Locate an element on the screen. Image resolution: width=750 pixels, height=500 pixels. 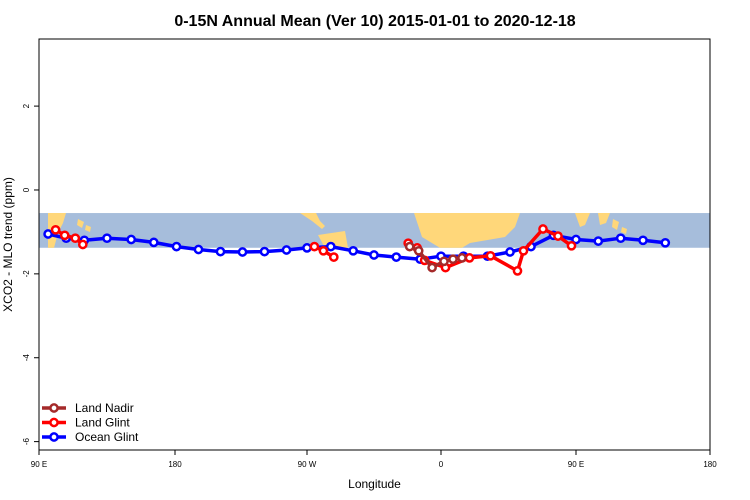
legend-item: Land Nadir is located at coordinates (88, 408).